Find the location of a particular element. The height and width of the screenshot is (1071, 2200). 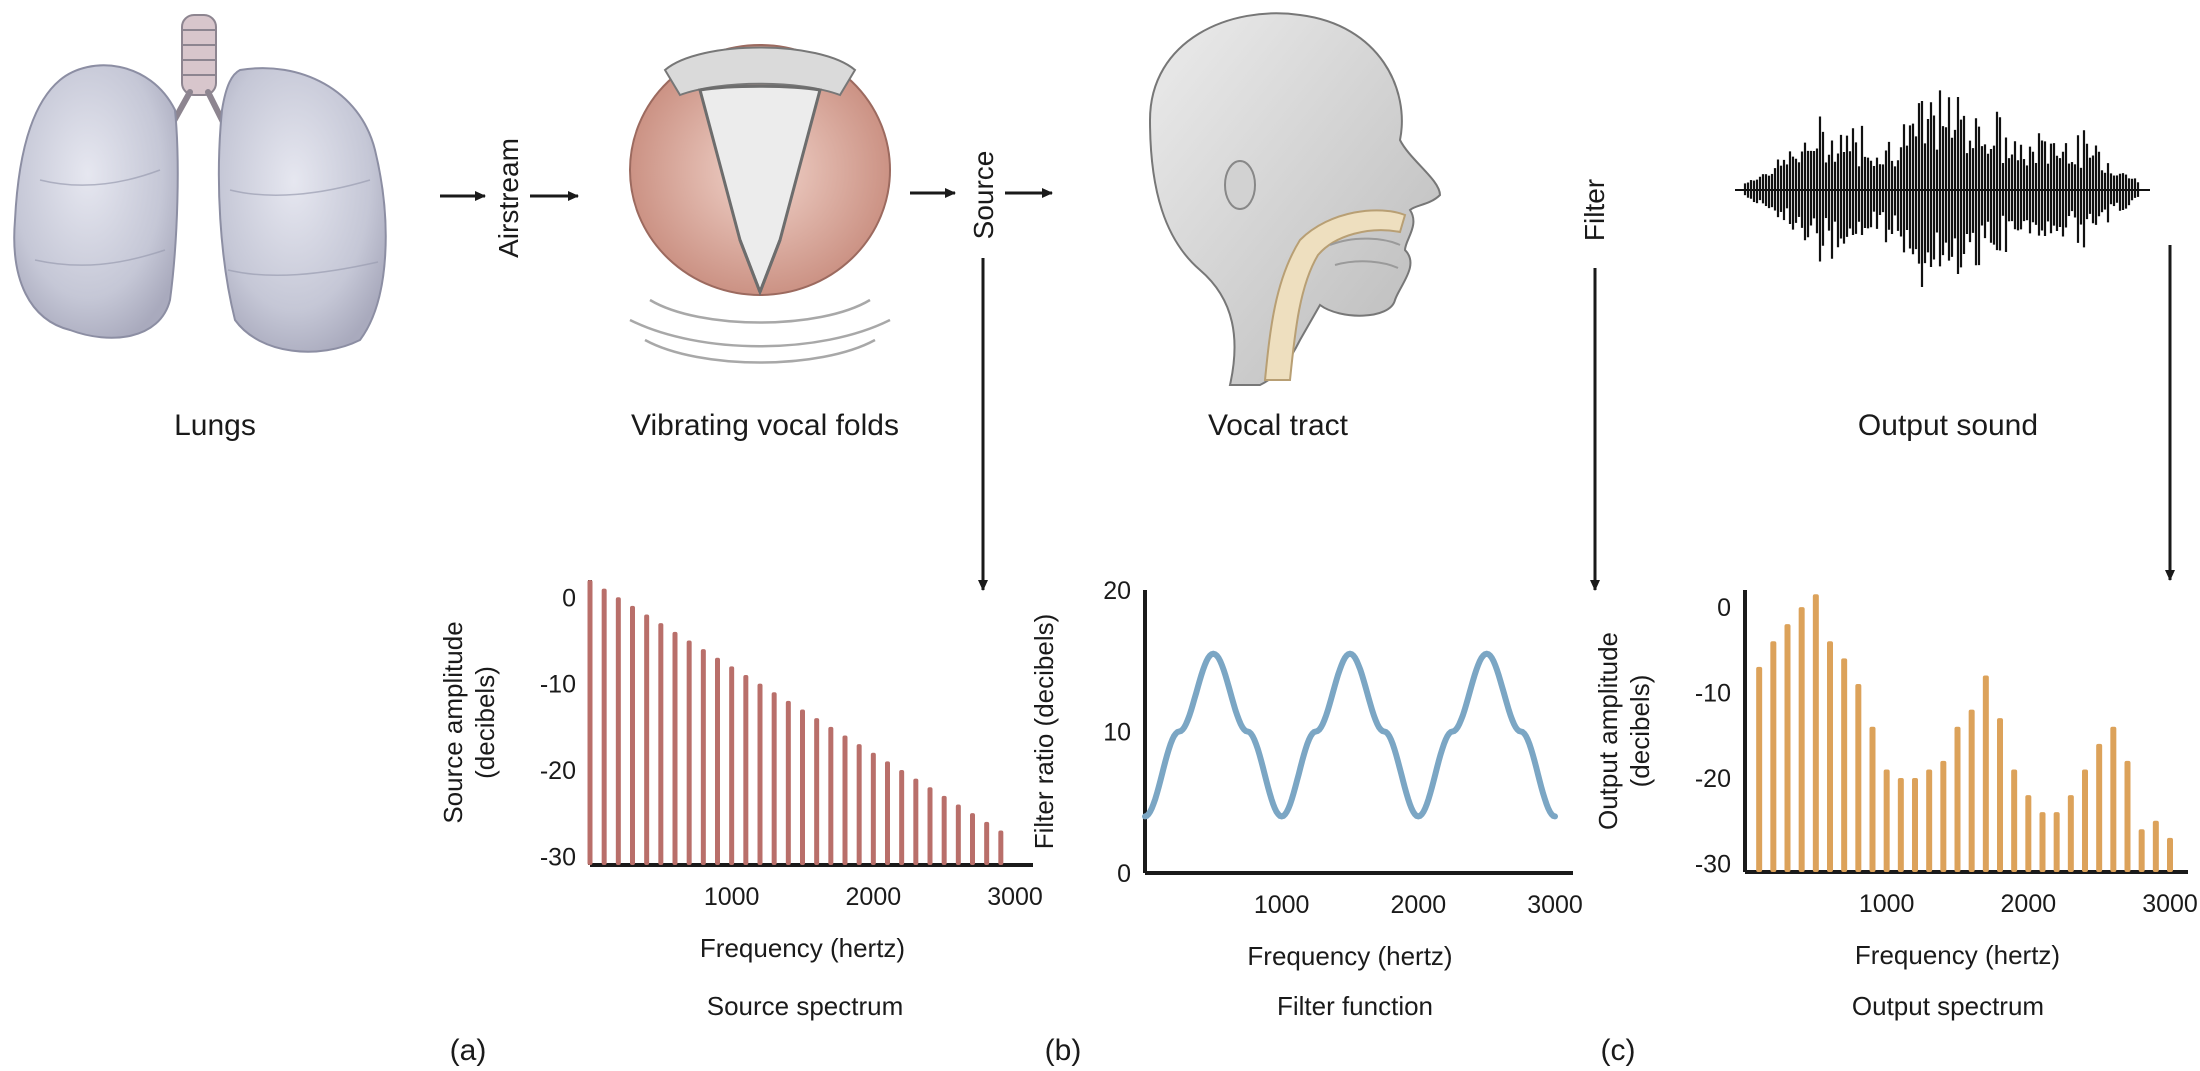

lungs-illustration is located at coordinates (200, 183).